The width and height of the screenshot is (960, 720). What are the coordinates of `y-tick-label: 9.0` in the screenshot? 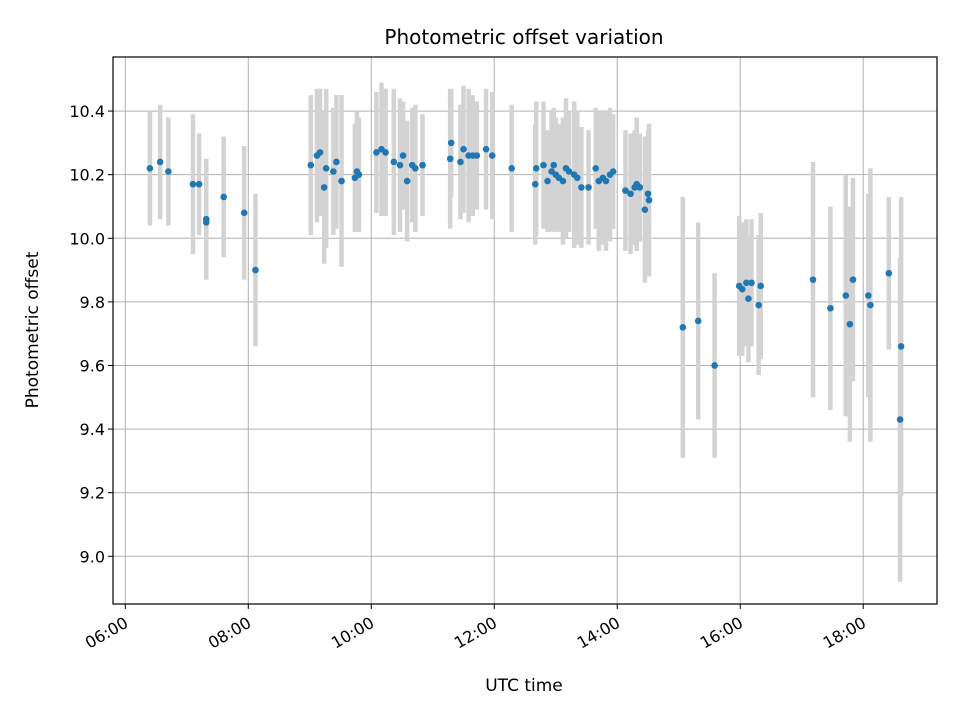 It's located at (92, 556).